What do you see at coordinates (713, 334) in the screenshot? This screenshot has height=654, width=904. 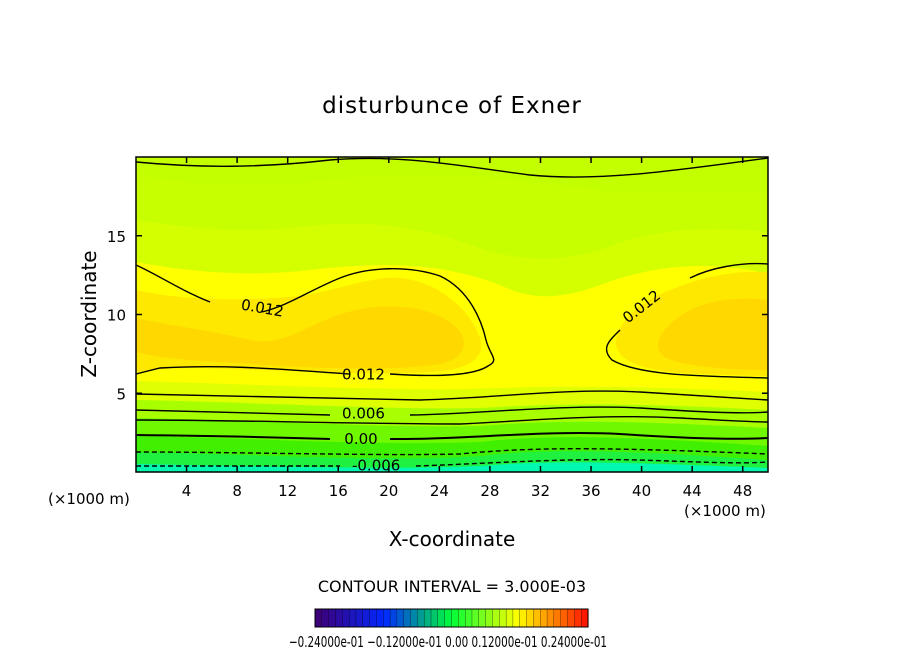 I see `fill-band-orange-core-right` at bounding box center [713, 334].